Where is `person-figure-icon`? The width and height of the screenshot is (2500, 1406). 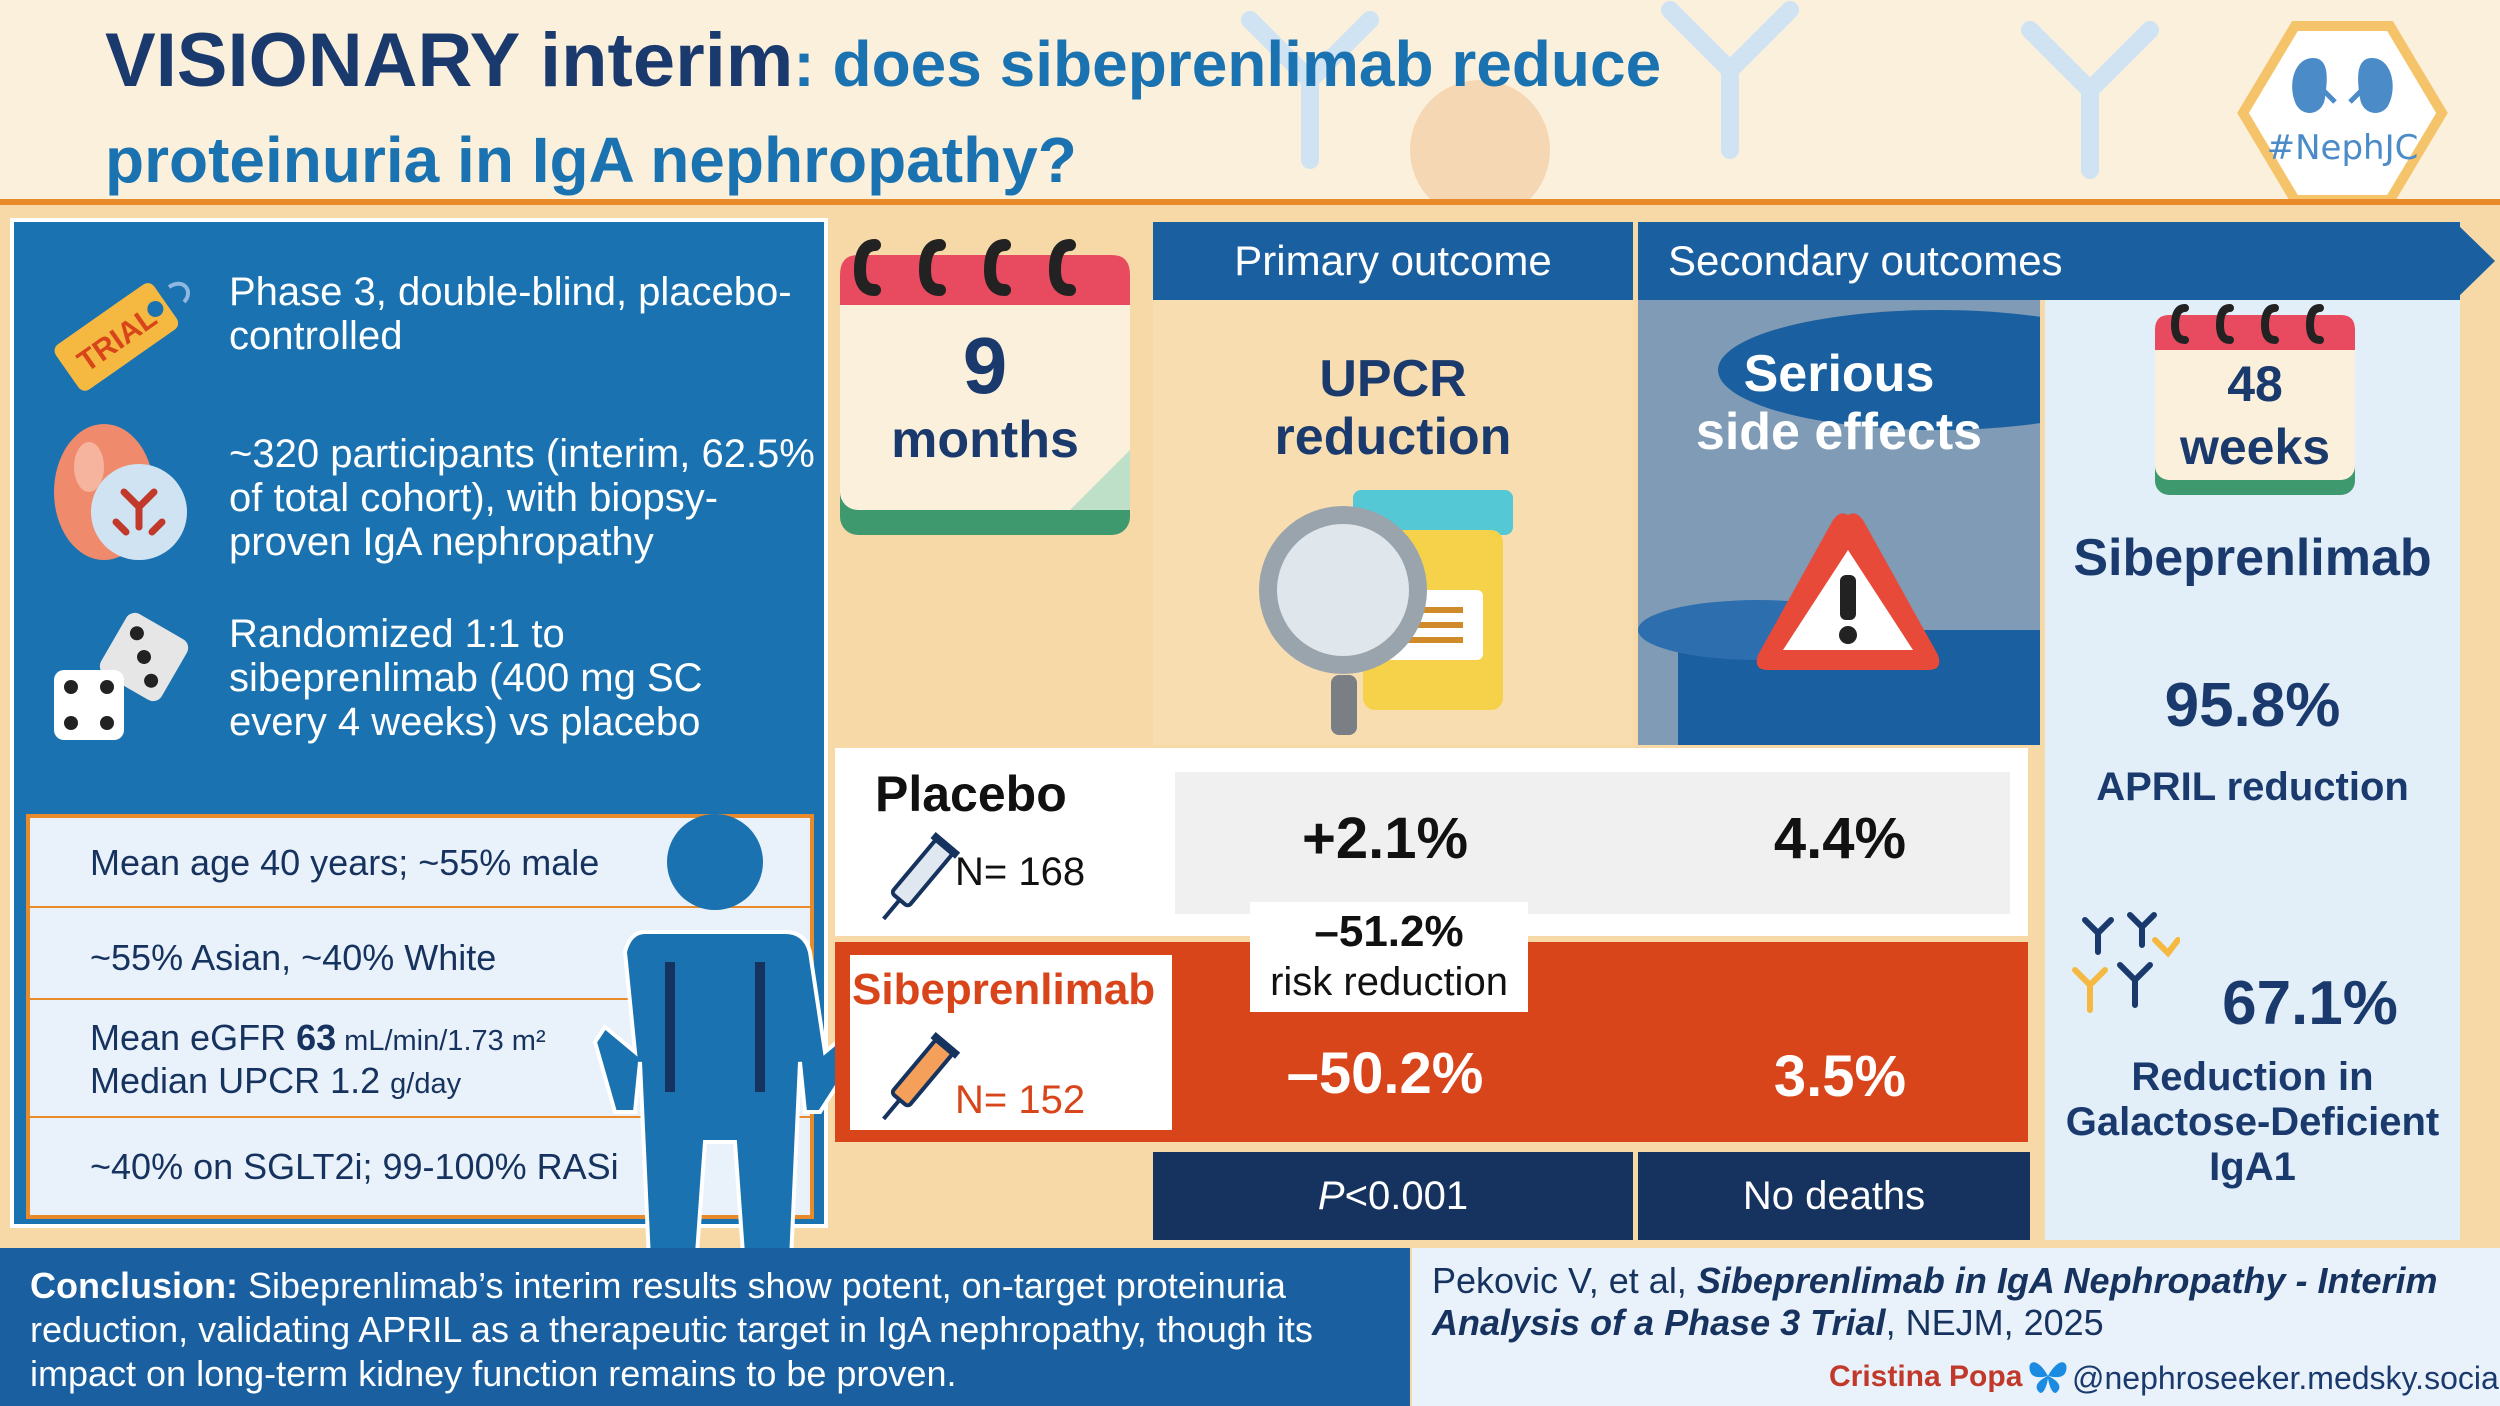 person-figure-icon is located at coordinates (730, 1048).